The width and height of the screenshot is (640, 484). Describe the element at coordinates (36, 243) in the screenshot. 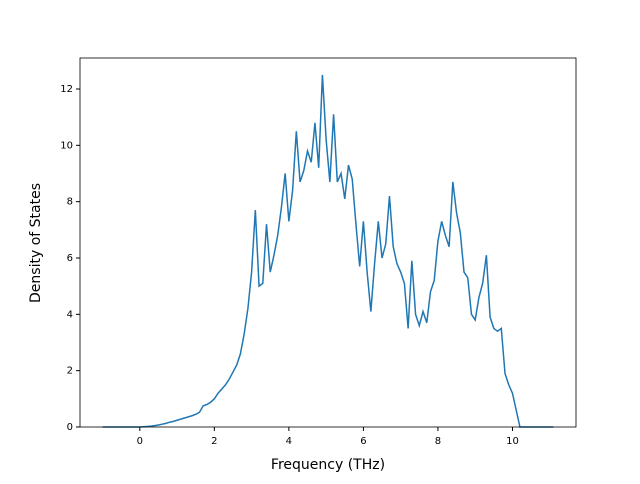

I see `y-axis-label: Density of States` at that location.